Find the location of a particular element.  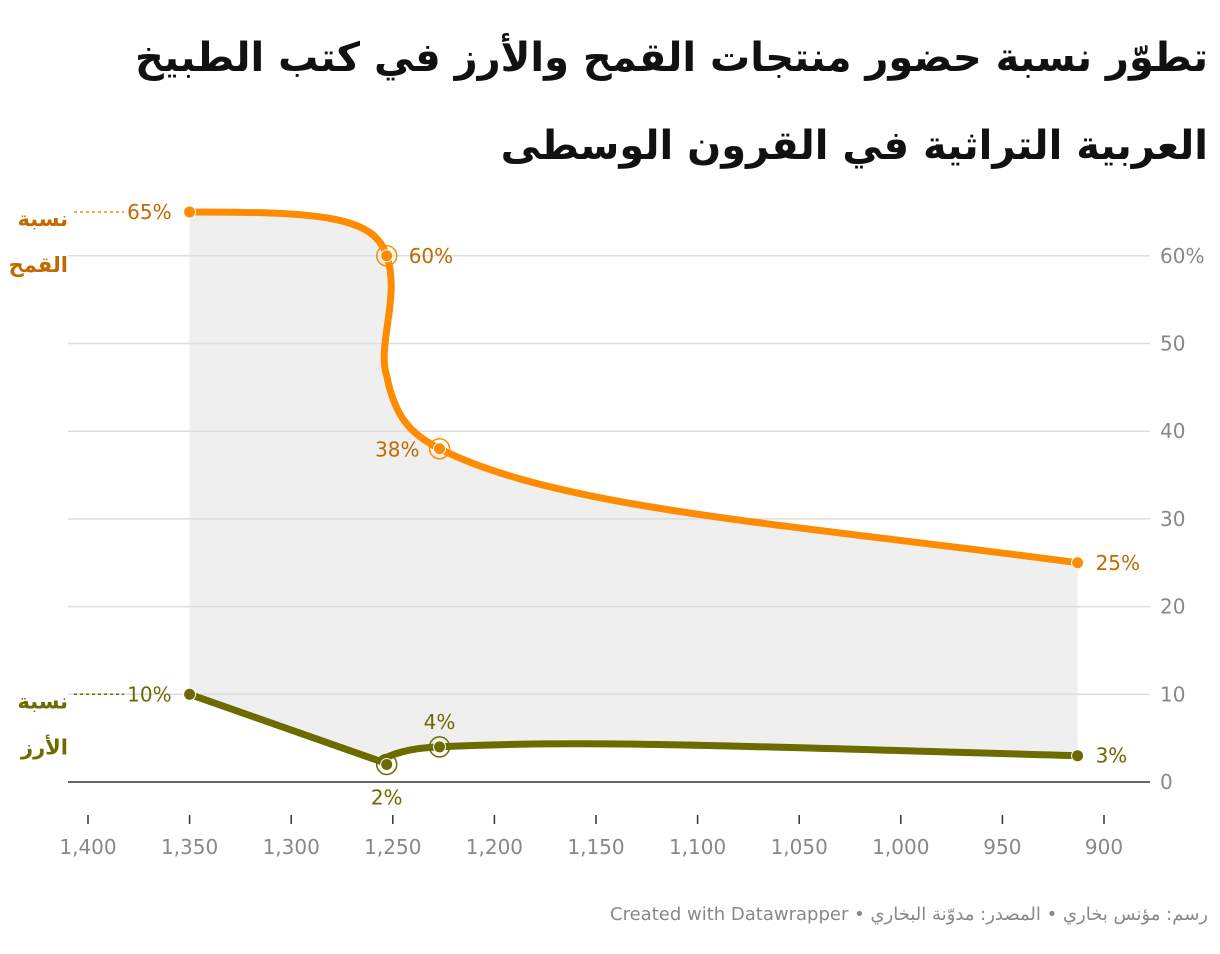

x-tick-label: 1,050 is located at coordinates (799, 847).